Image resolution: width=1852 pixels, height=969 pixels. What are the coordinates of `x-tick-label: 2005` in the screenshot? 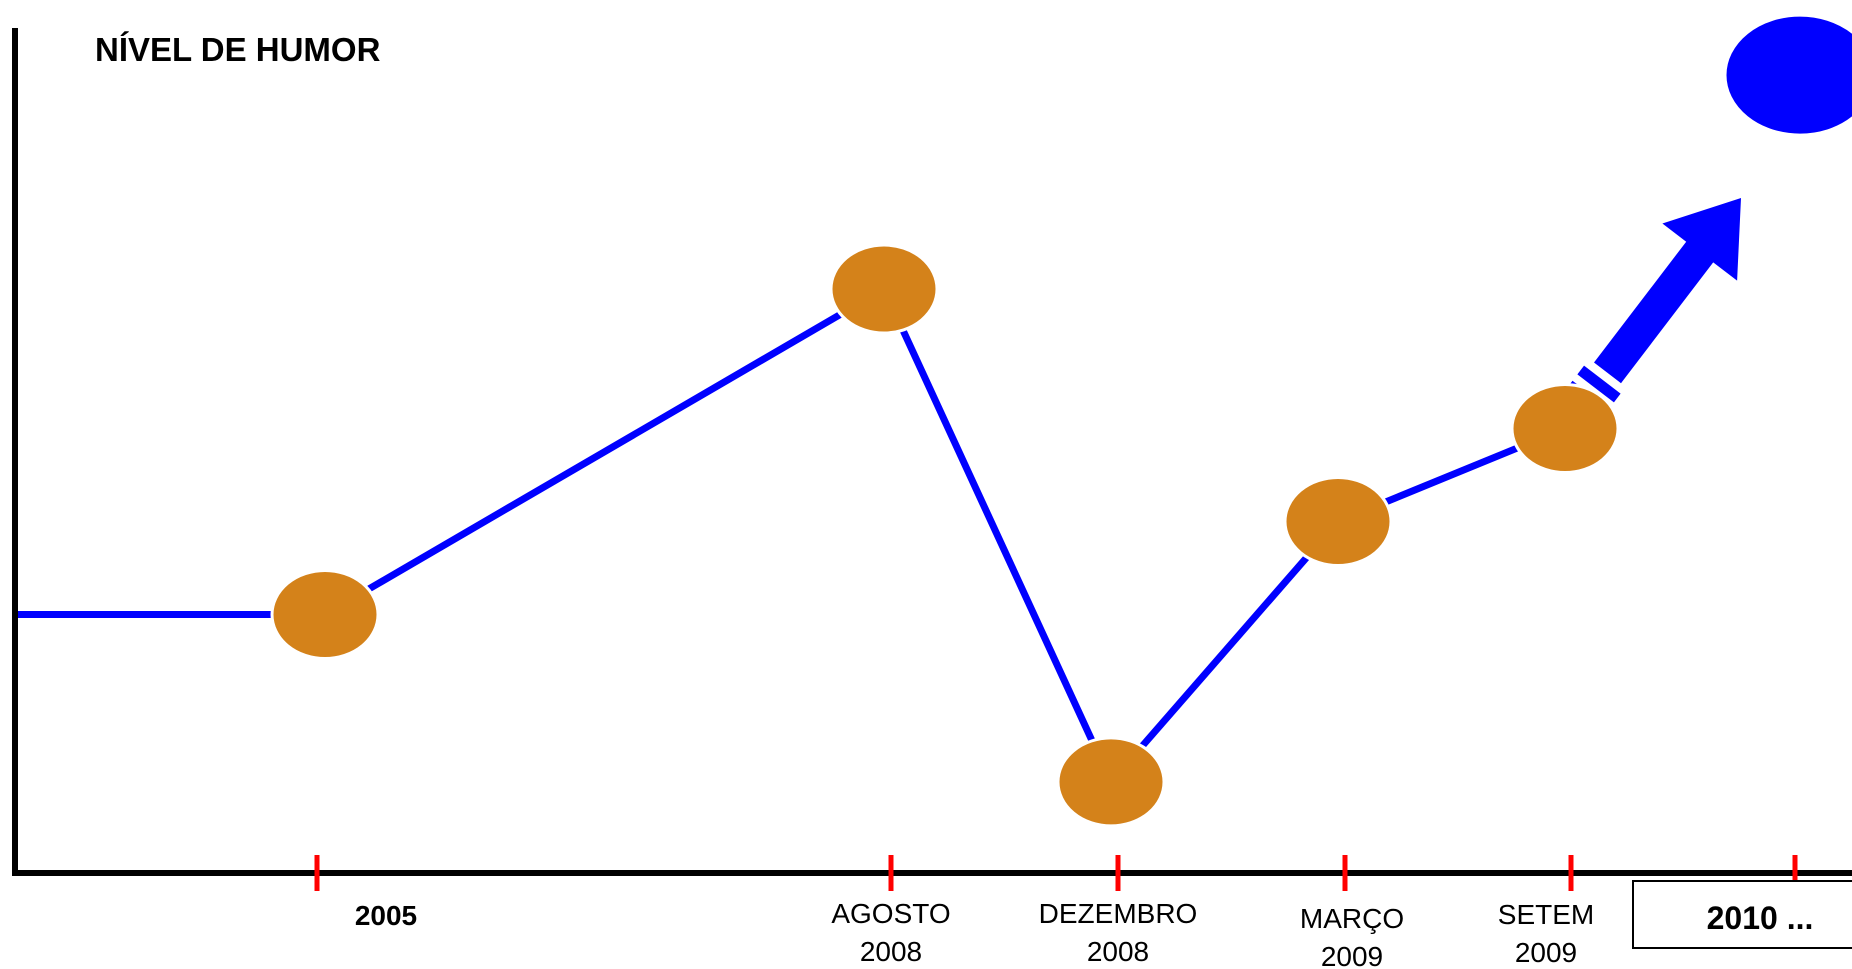 It's located at (386, 915).